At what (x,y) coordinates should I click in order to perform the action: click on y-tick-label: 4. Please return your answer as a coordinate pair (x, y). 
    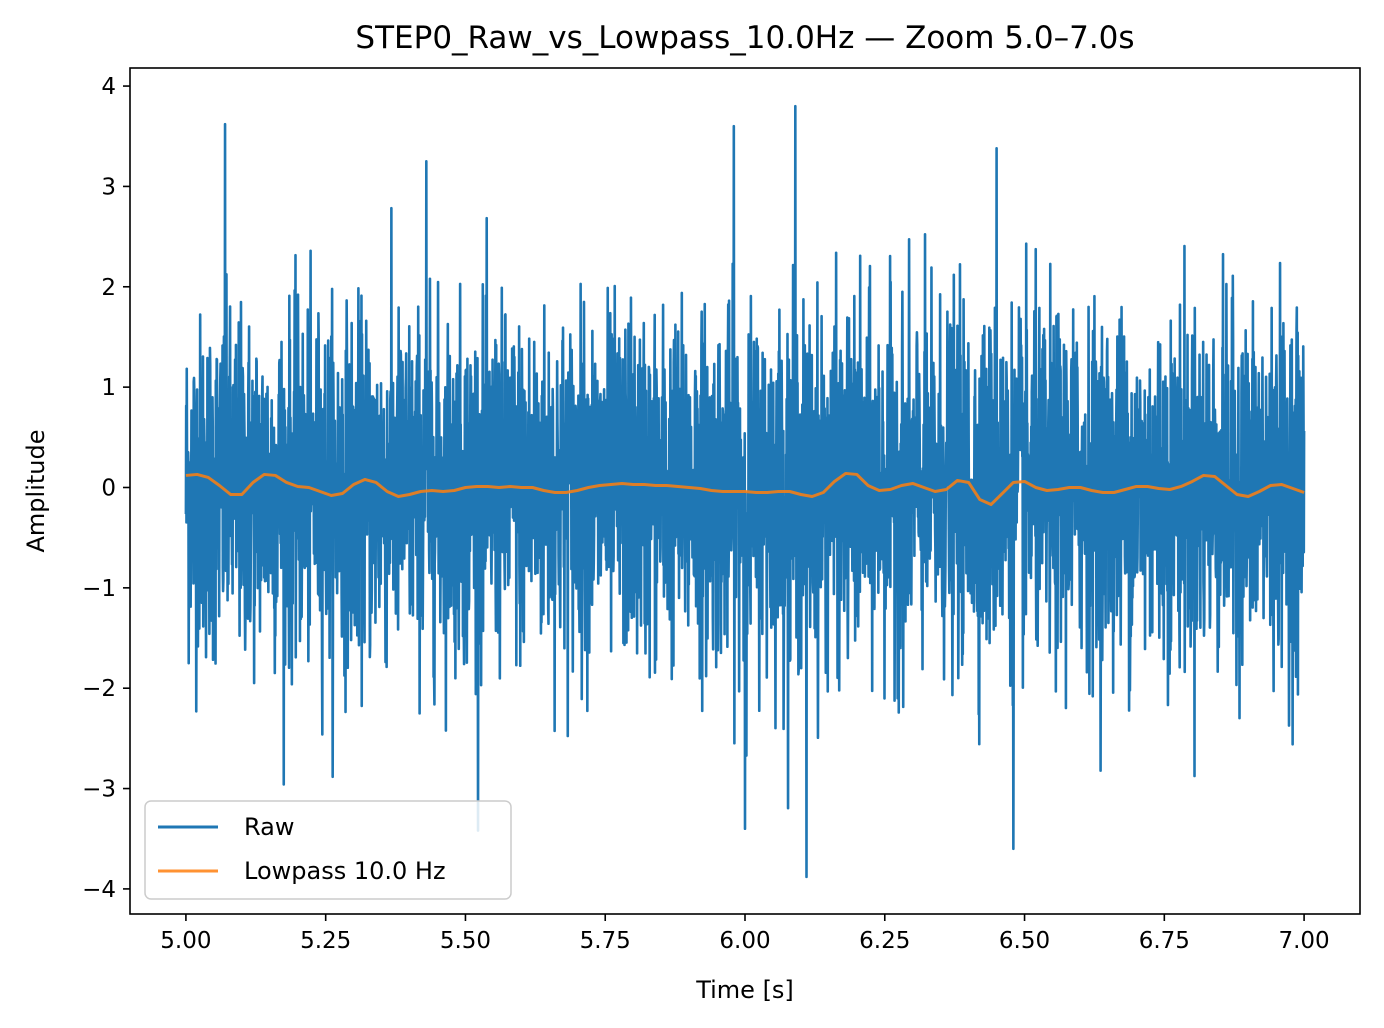
    Looking at the image, I should click on (108, 87).